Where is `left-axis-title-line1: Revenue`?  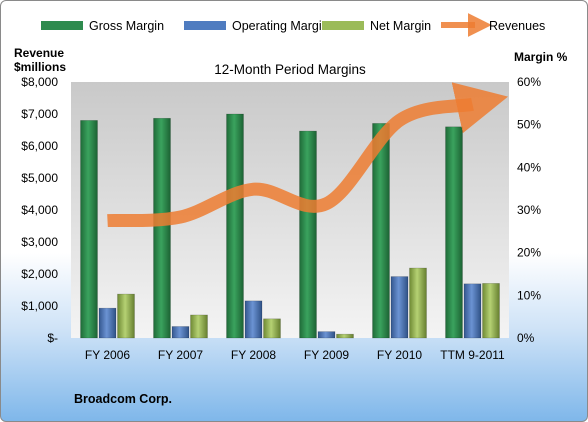
left-axis-title-line1: Revenue is located at coordinates (39, 53).